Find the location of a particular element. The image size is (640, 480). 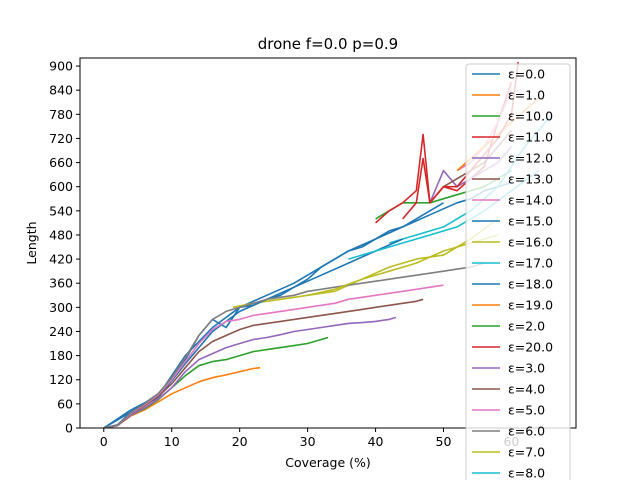

x-axis: 0102030405060 is located at coordinates (309, 438).